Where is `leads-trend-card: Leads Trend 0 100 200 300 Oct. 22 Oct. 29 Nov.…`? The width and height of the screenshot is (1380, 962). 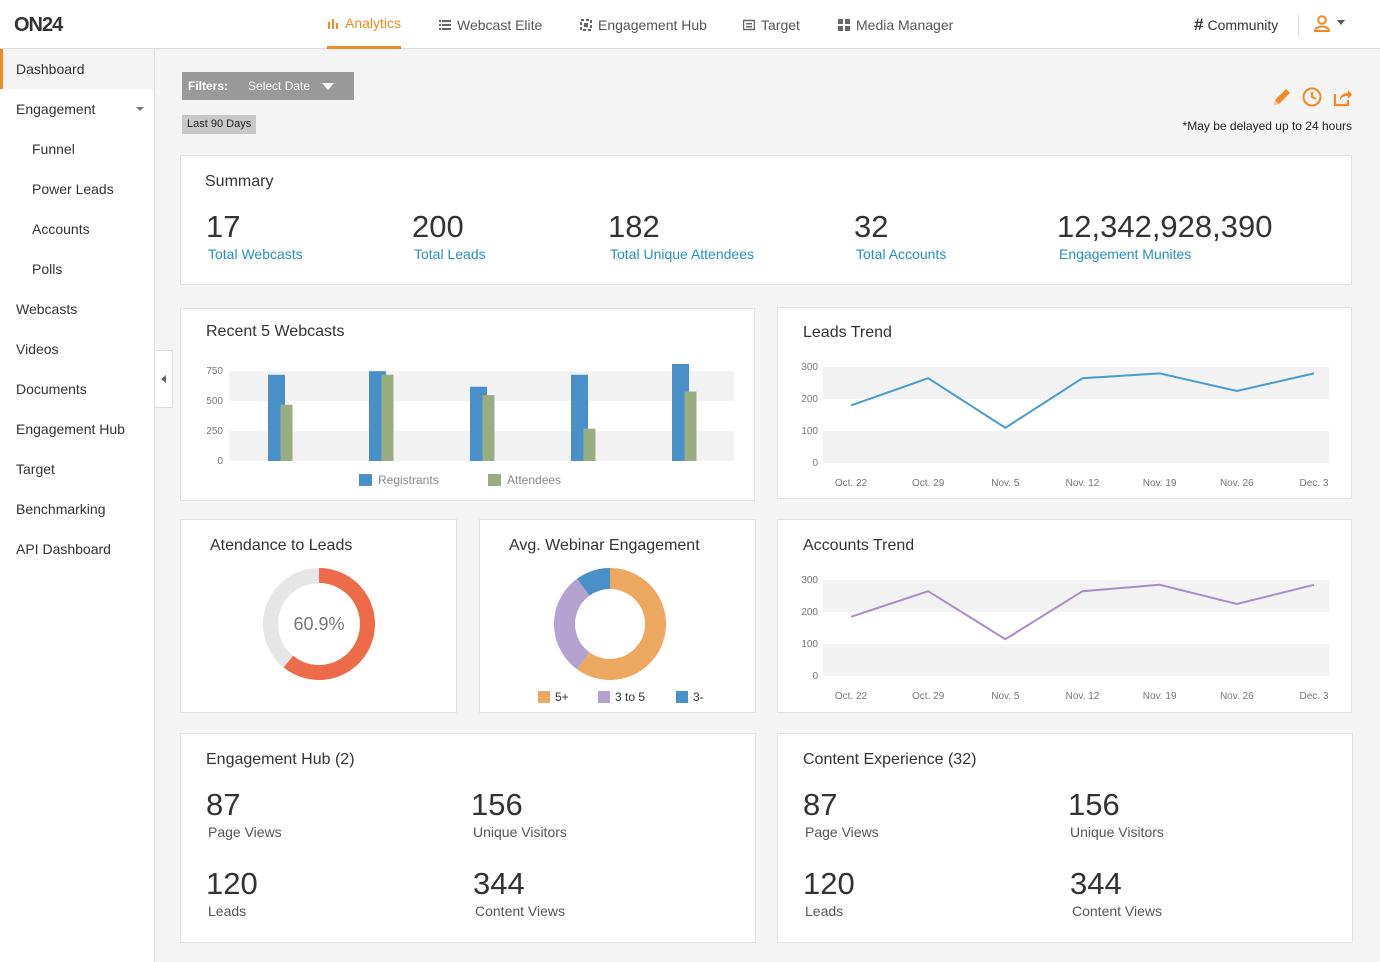 leads-trend-card: Leads Trend 0 100 200 300 Oct. 22 Oct. 29 Nov.… is located at coordinates (1064, 403).